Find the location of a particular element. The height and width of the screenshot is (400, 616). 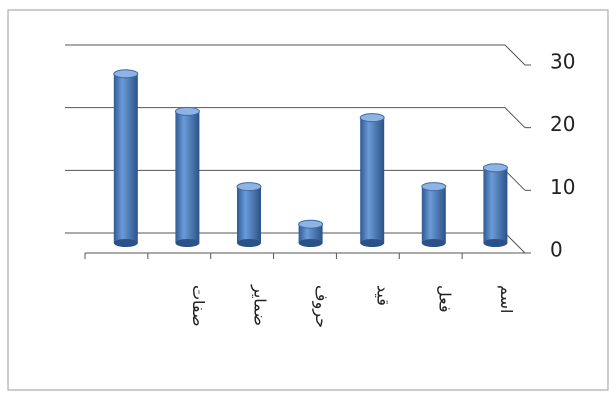

y-tick-label: 20 is located at coordinates (562, 124).